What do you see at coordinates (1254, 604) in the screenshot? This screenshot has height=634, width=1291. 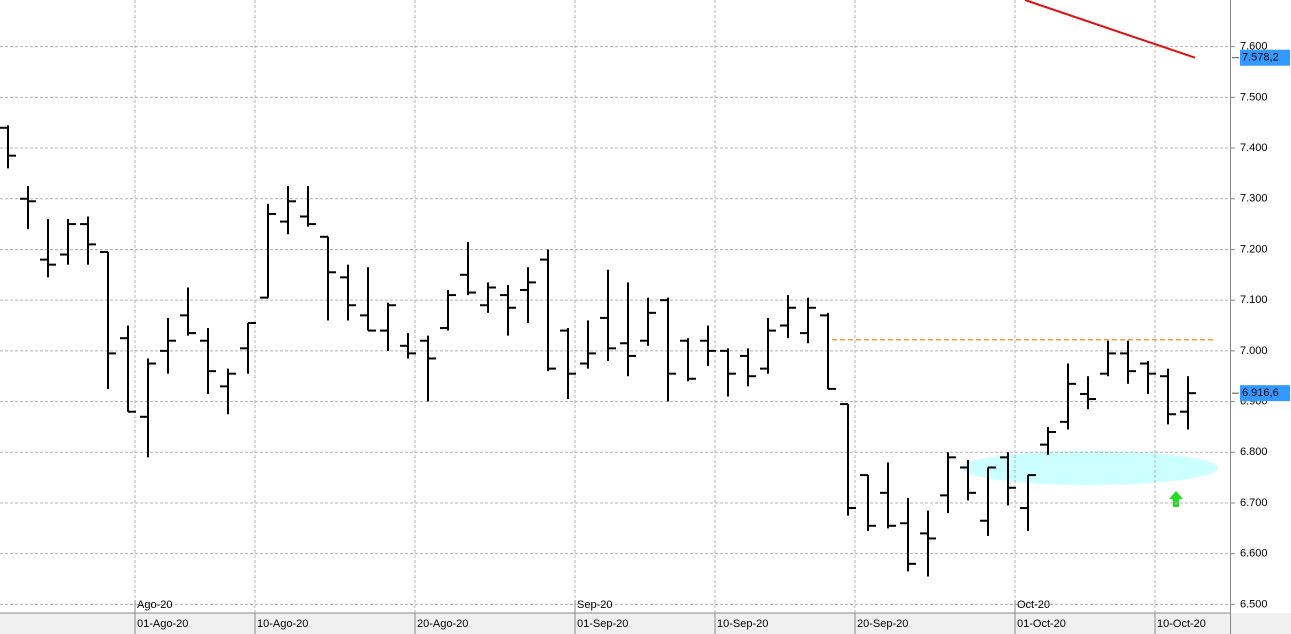 I see `y-tick-label: 6.500` at bounding box center [1254, 604].